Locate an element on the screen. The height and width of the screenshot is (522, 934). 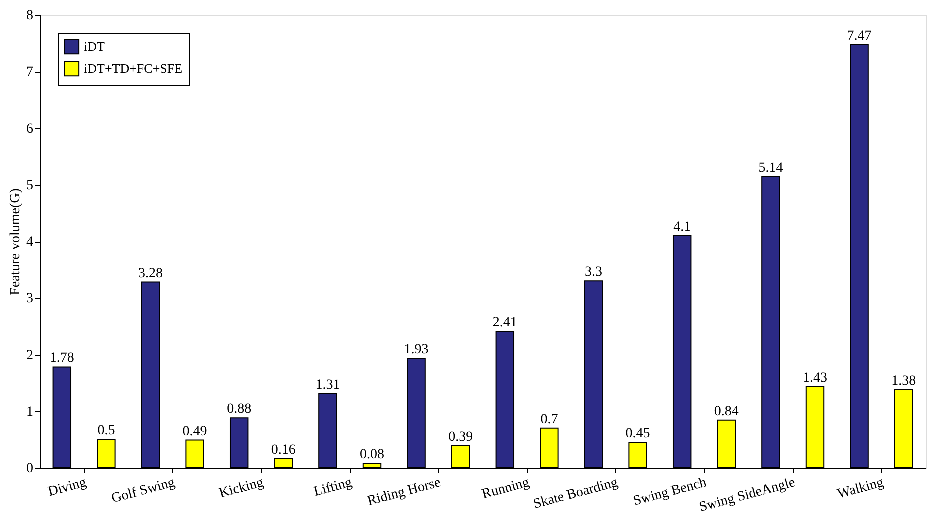
data-label: 0.08 is located at coordinates (372, 454).